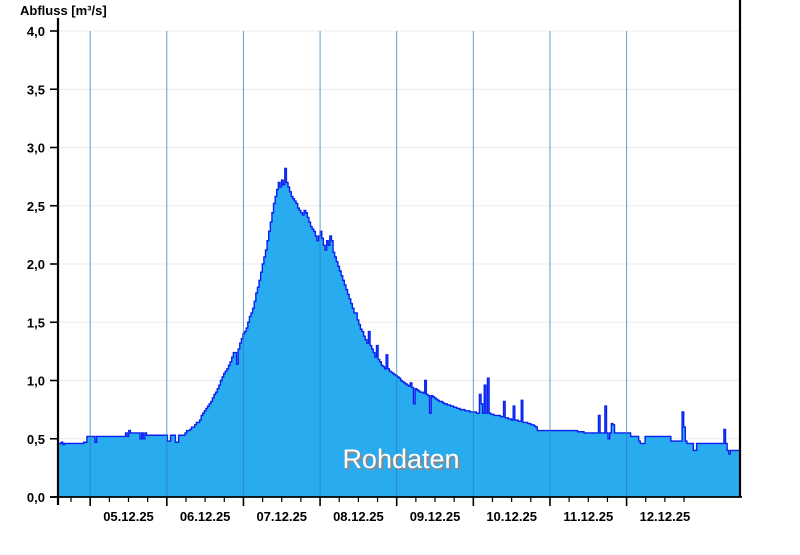  I want to click on x-tick-label: 08.12.25, so click(358, 516).